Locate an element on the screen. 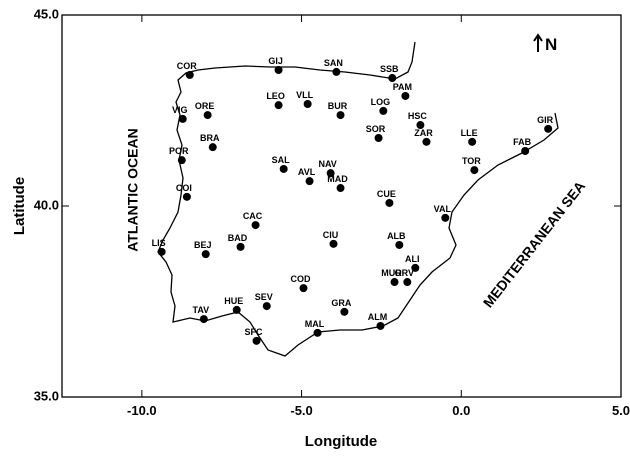 Image resolution: width=630 pixels, height=456 pixels. station-label: COD is located at coordinates (300, 279).